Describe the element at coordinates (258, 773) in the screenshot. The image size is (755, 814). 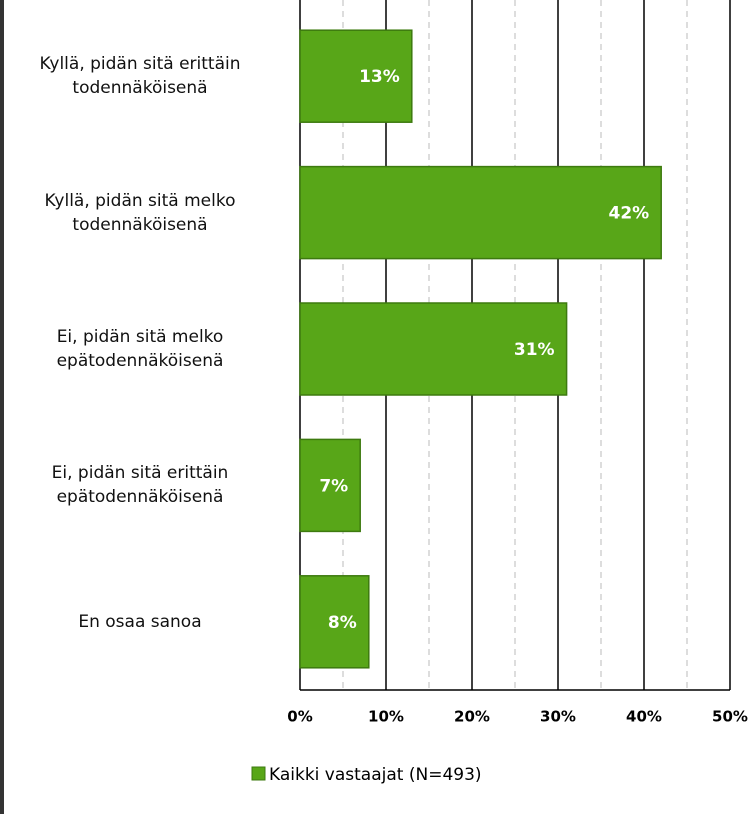
I see `legend-swatch` at that location.